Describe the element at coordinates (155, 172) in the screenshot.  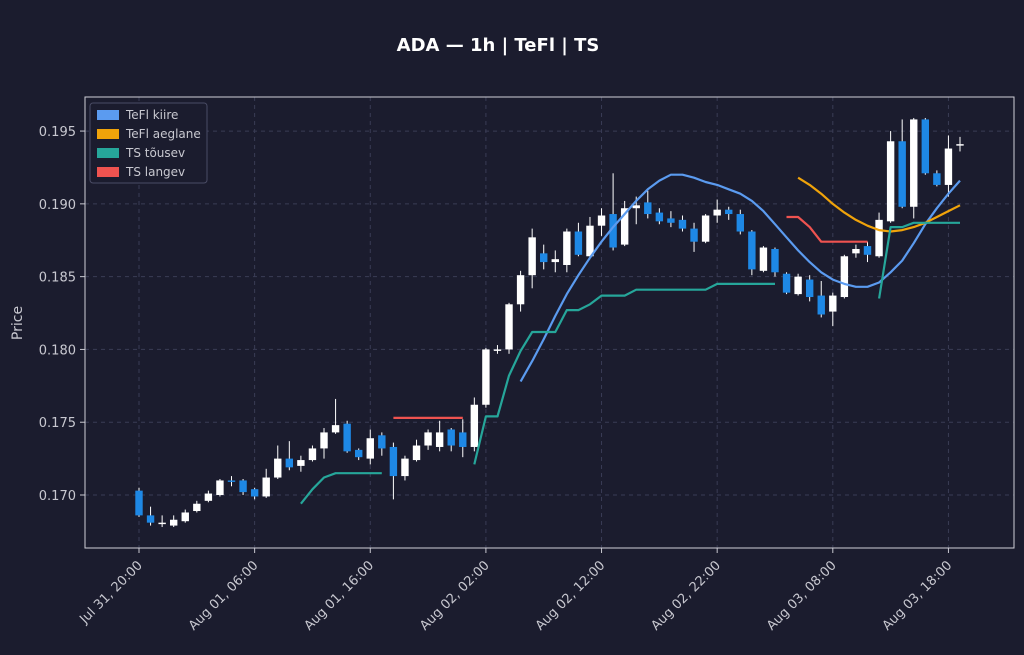
I see `legend-label: TS langev` at that location.